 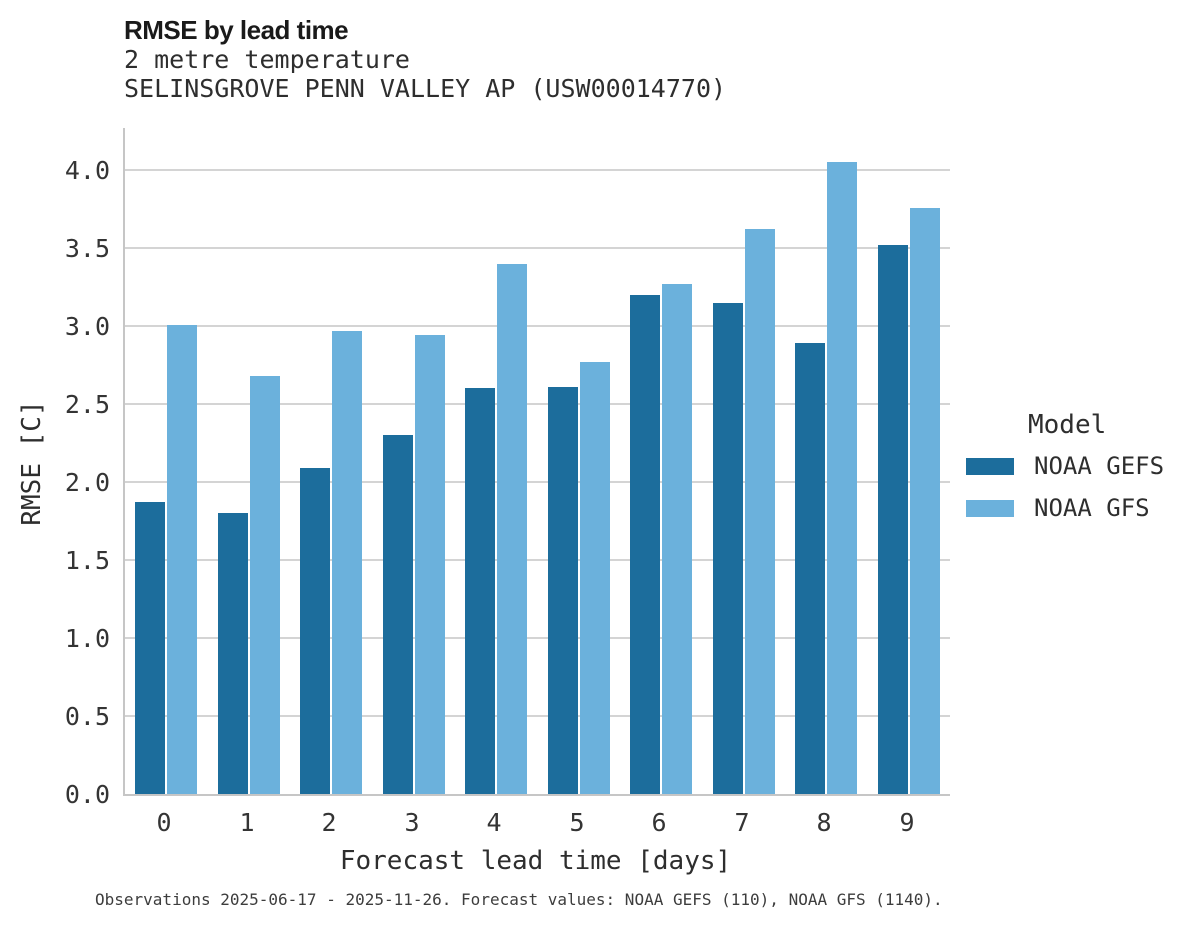 I want to click on legend-item-noaa-gefs: NOAA GEFS, so click(x=1076, y=466).